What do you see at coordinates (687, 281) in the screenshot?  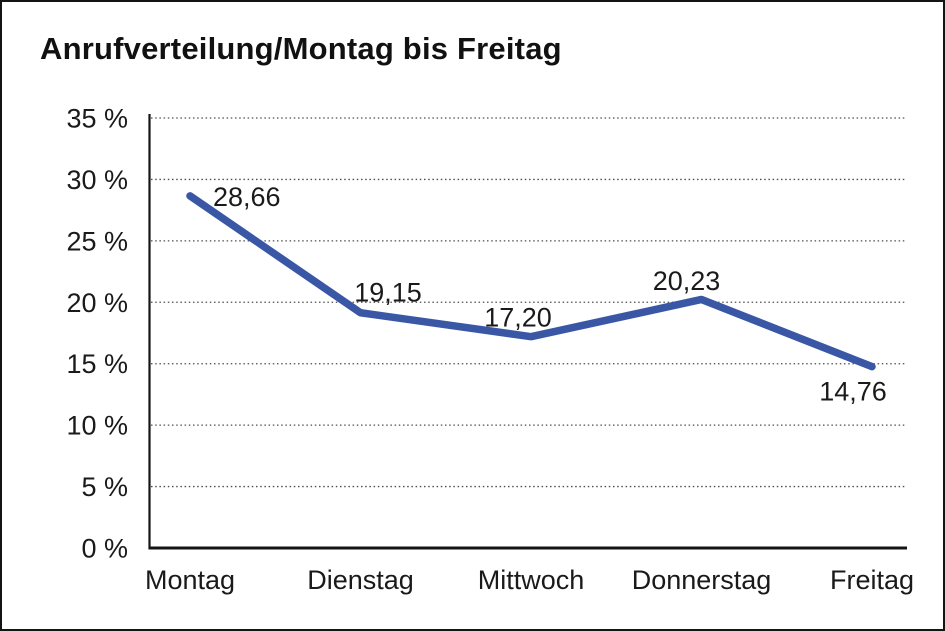 I see `data-point-label: 20,23` at bounding box center [687, 281].